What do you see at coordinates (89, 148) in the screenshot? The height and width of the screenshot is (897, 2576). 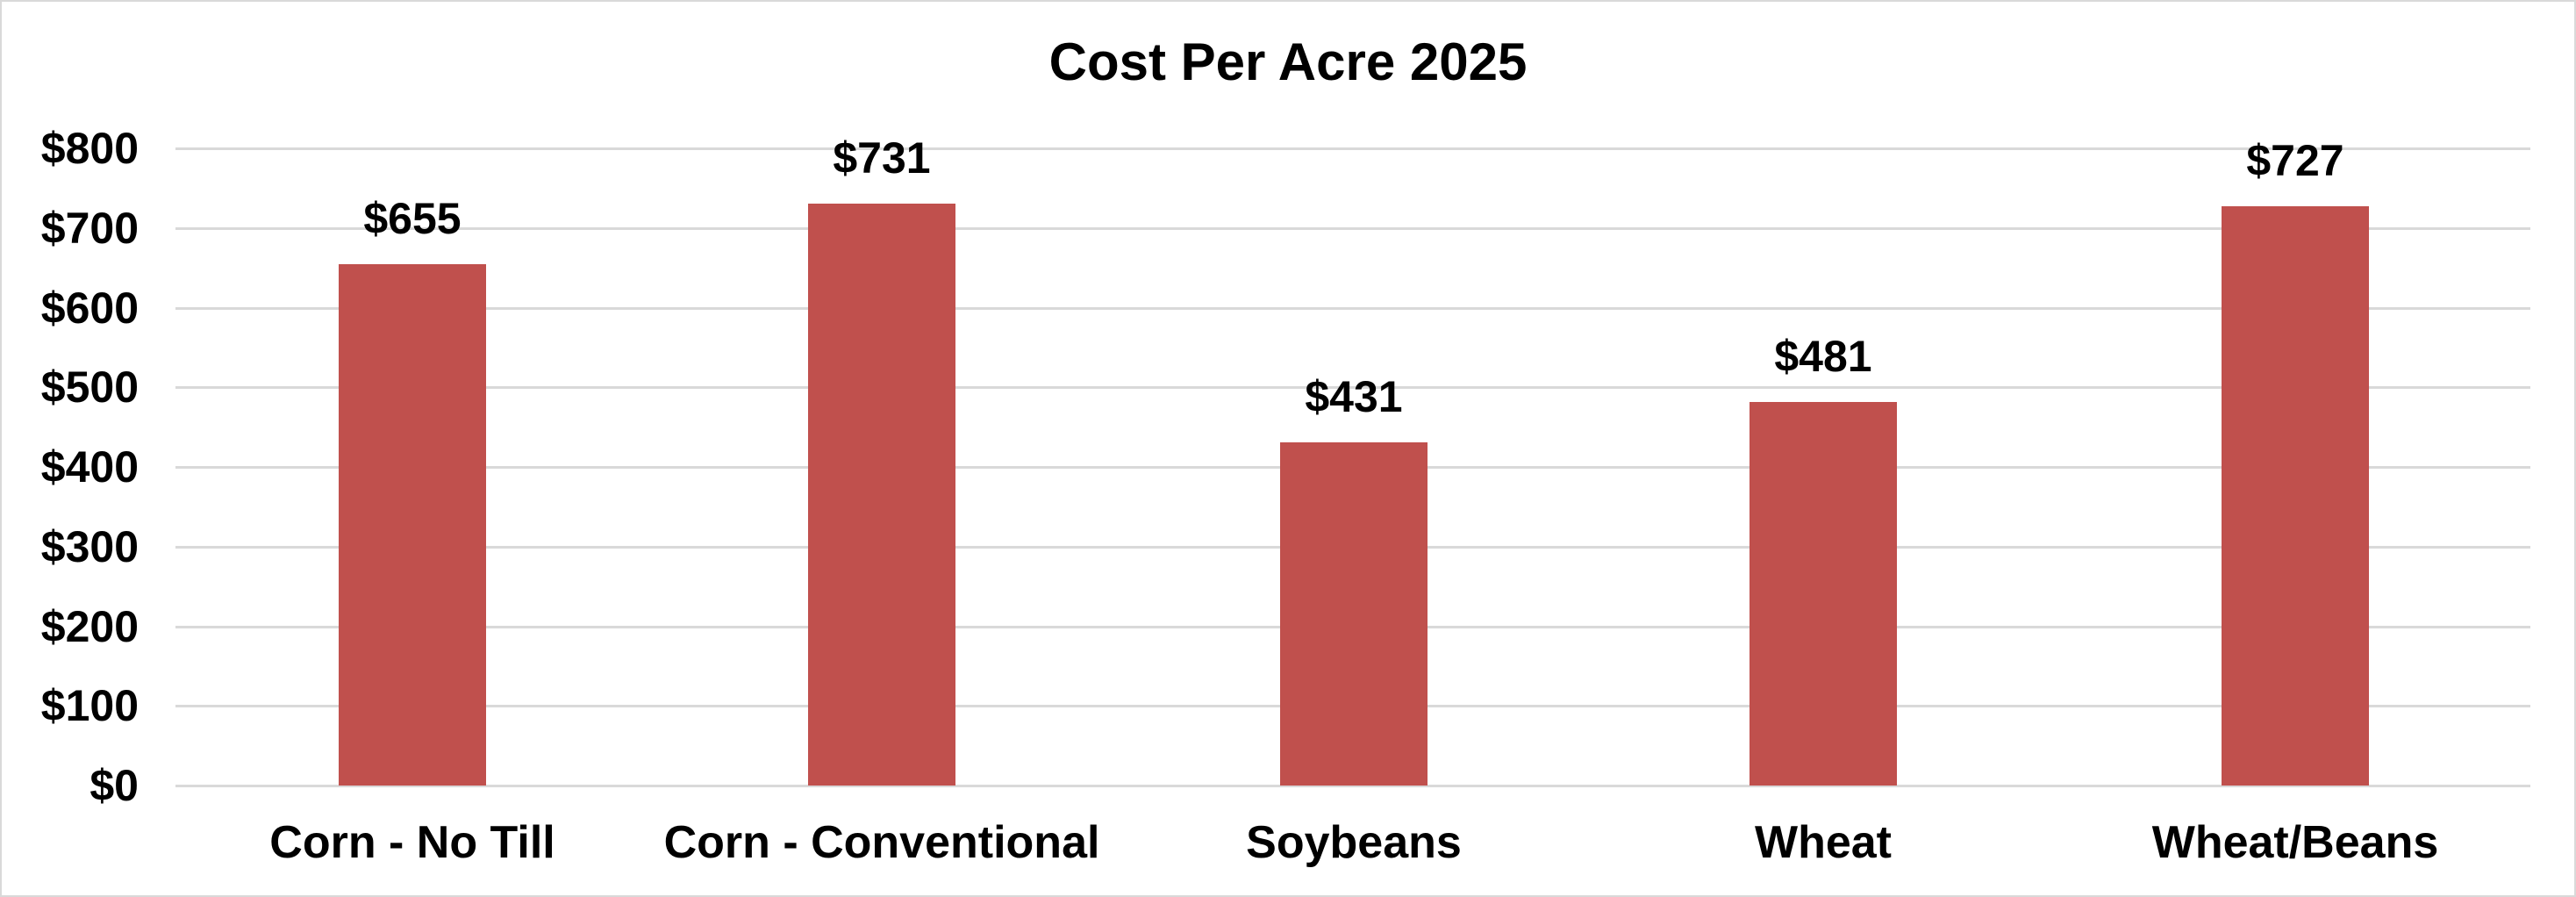 I see `y-tick-label: $800` at bounding box center [89, 148].